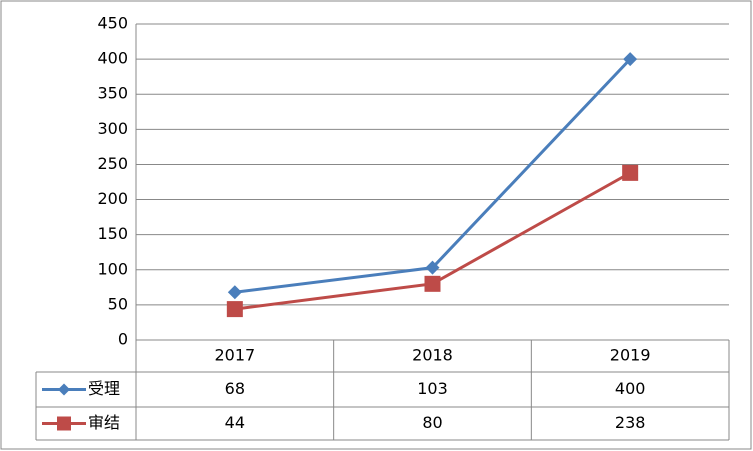  I want to click on y-tick-label: 400, so click(112, 58).